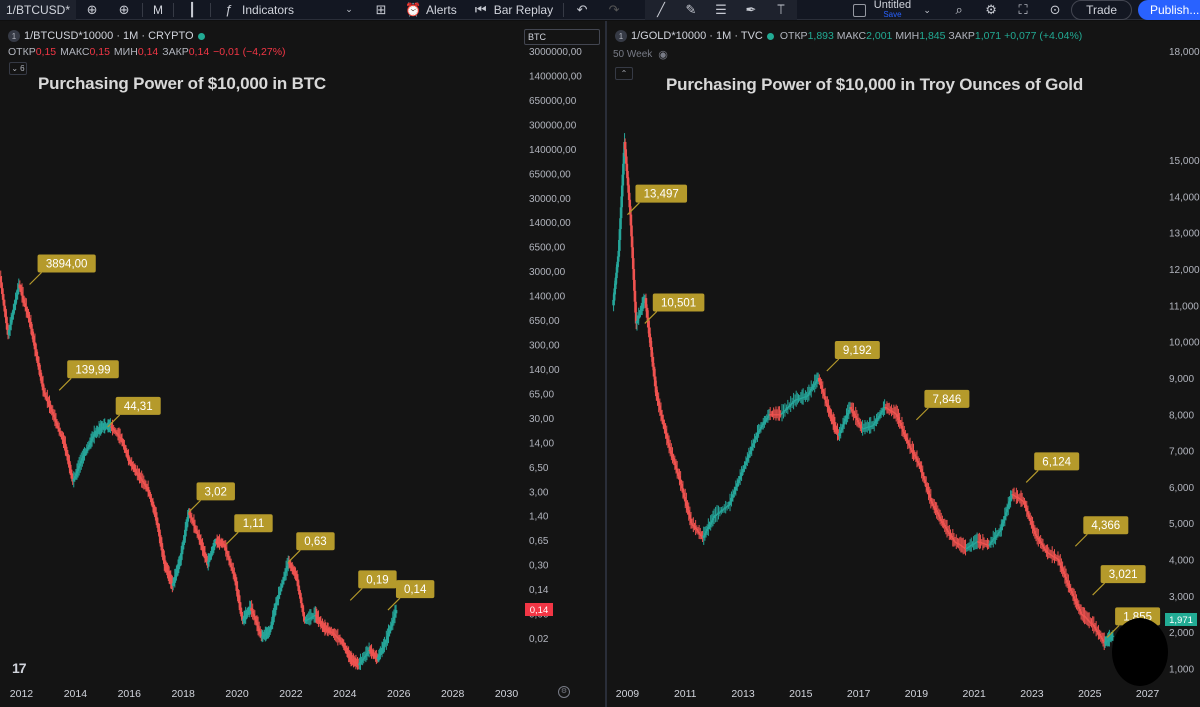  I want to click on legend-title: 1/BTCUSD*10000 · 1M · CRYPTO, so click(109, 36).